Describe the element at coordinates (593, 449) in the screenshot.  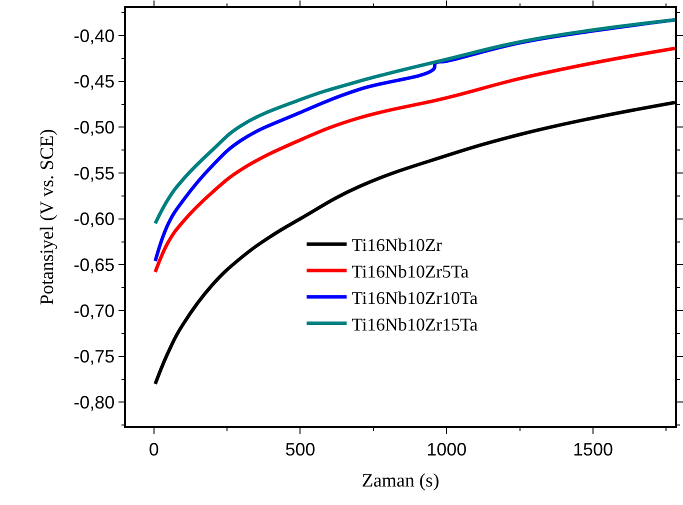
I see `x-tick-label: 1500` at that location.